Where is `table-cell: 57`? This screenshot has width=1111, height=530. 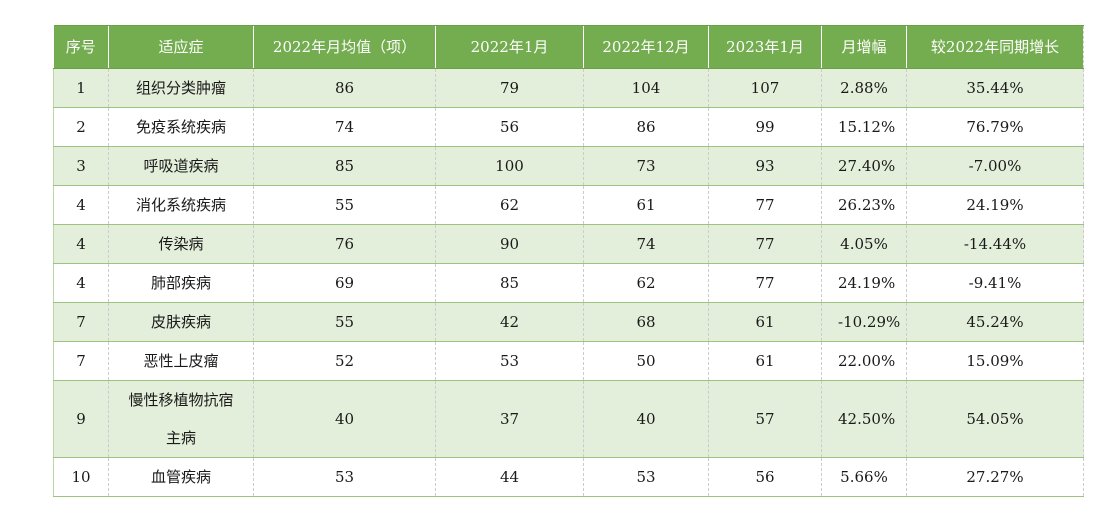
table-cell: 57 is located at coordinates (765, 419).